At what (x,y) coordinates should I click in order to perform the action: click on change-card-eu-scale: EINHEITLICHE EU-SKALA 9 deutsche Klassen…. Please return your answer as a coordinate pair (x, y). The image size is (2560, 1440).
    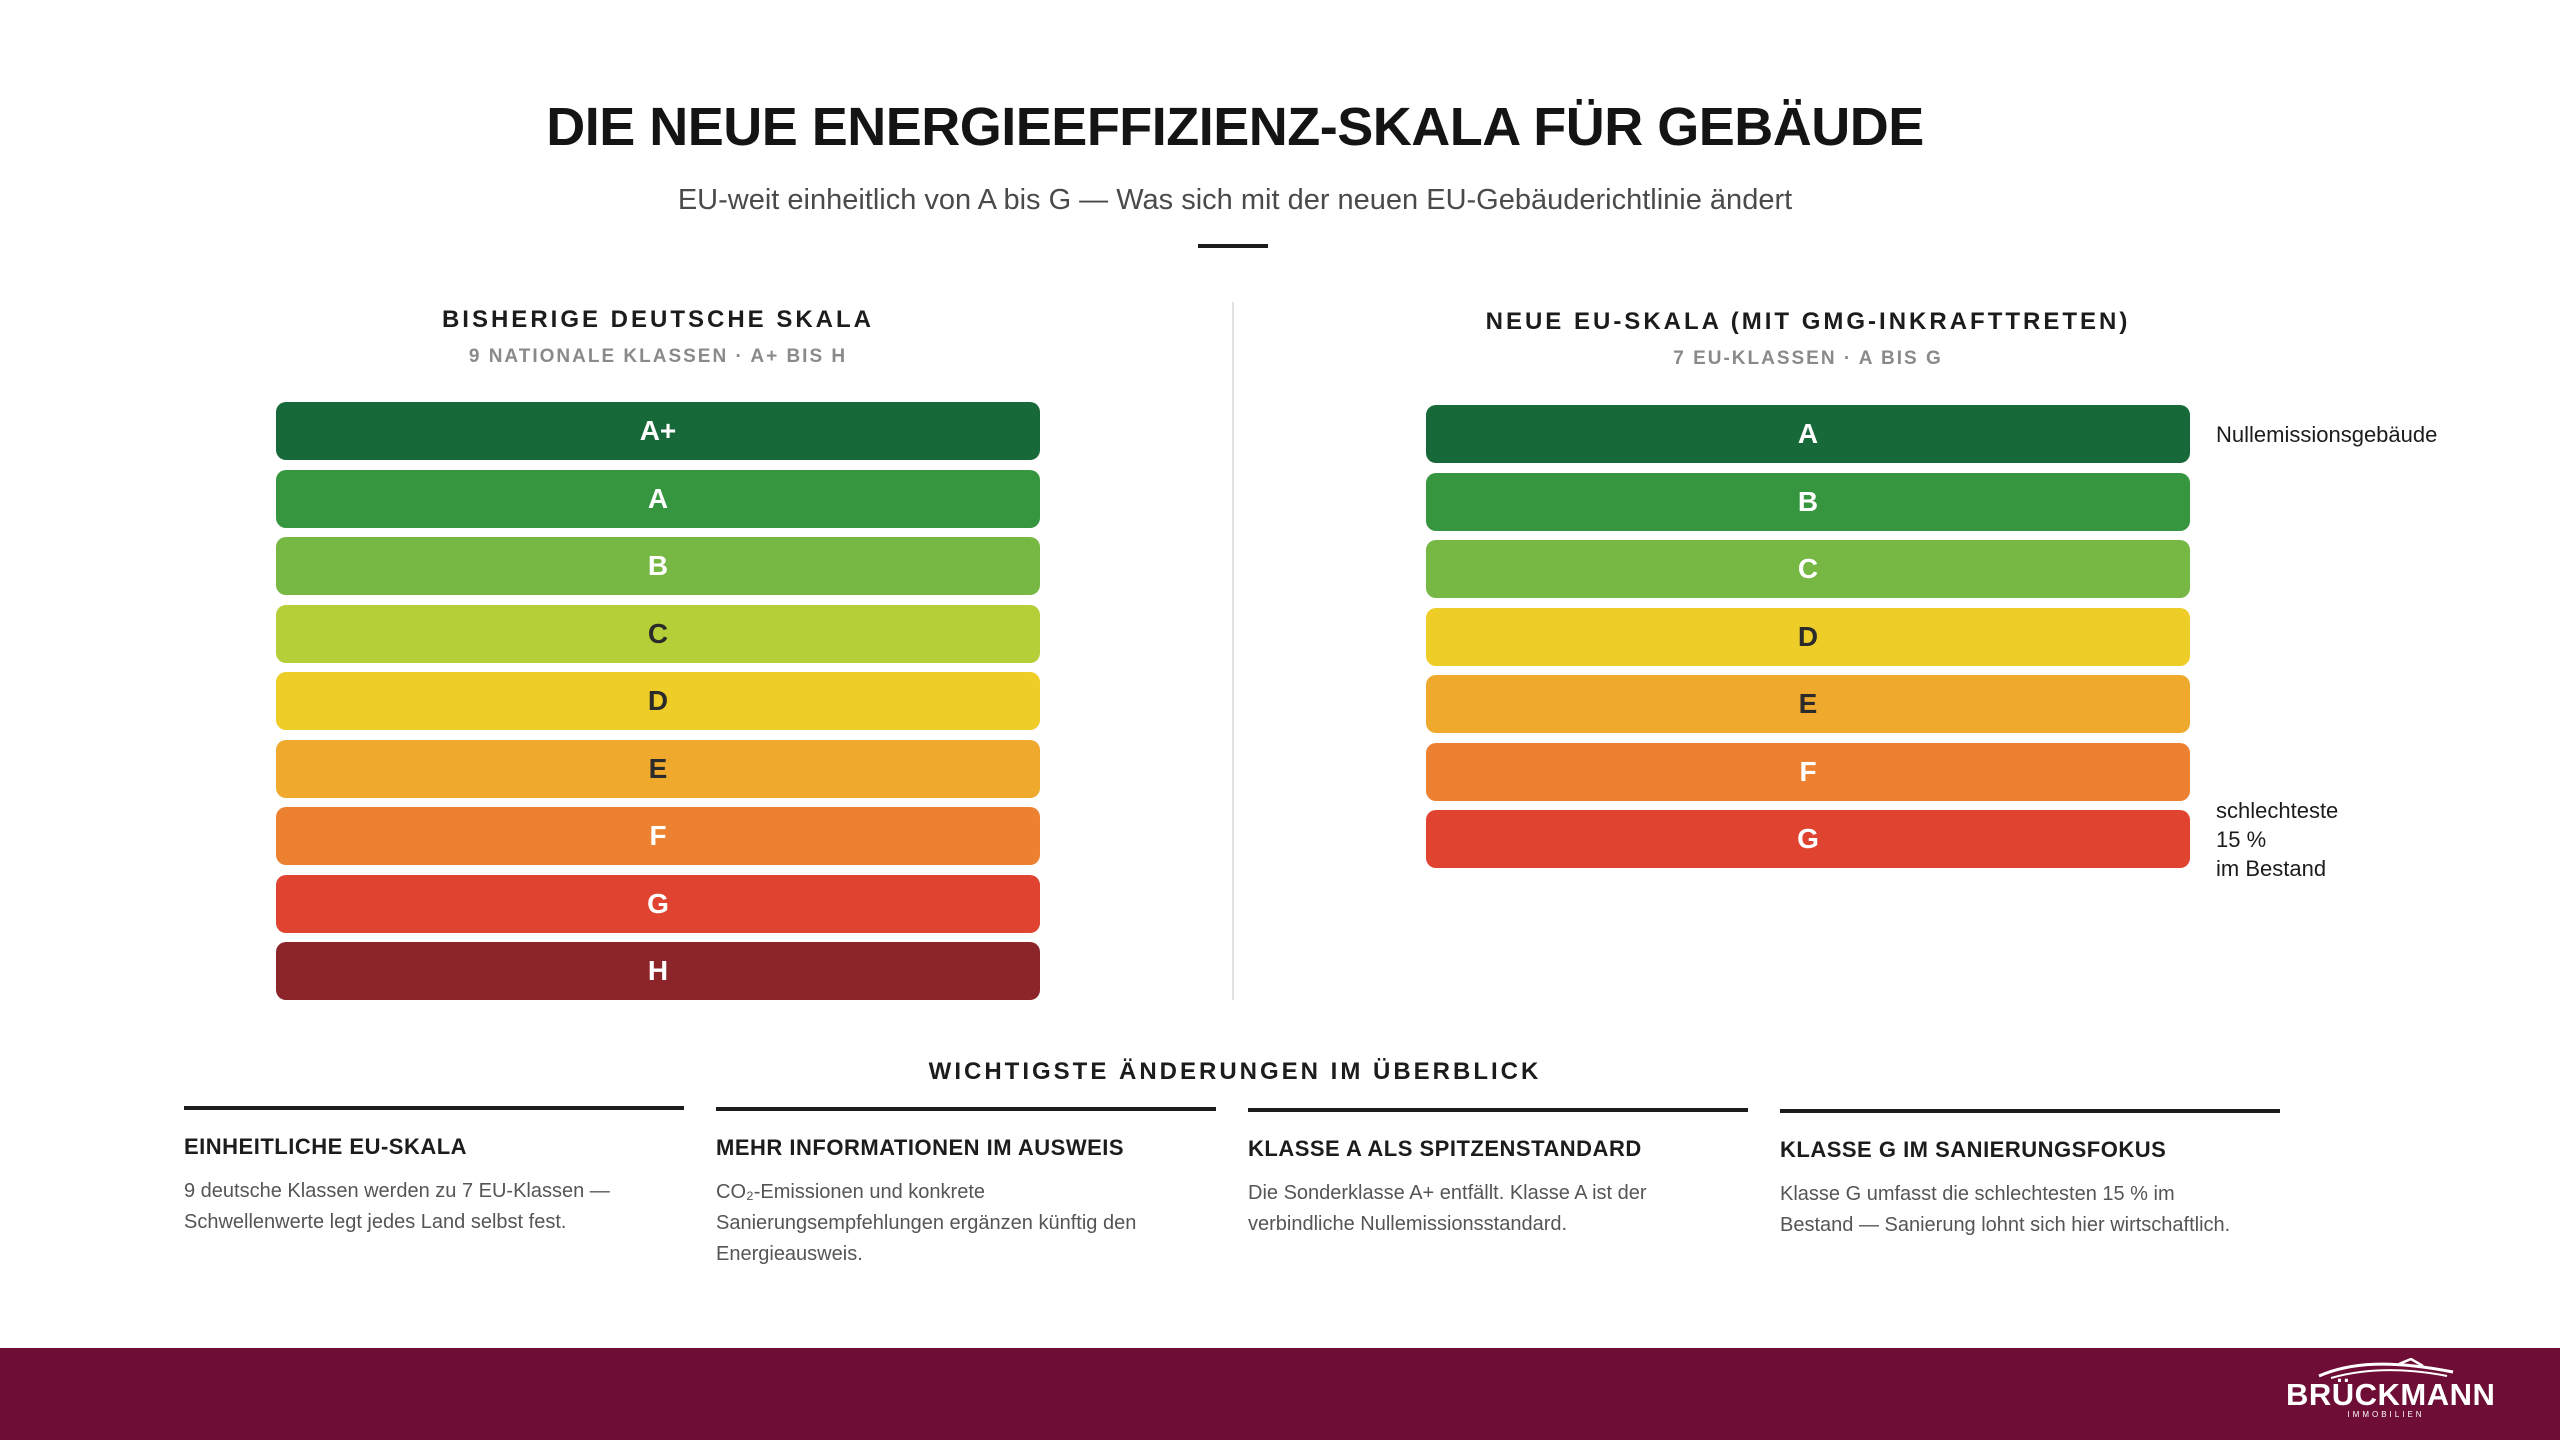
    Looking at the image, I should click on (434, 1172).